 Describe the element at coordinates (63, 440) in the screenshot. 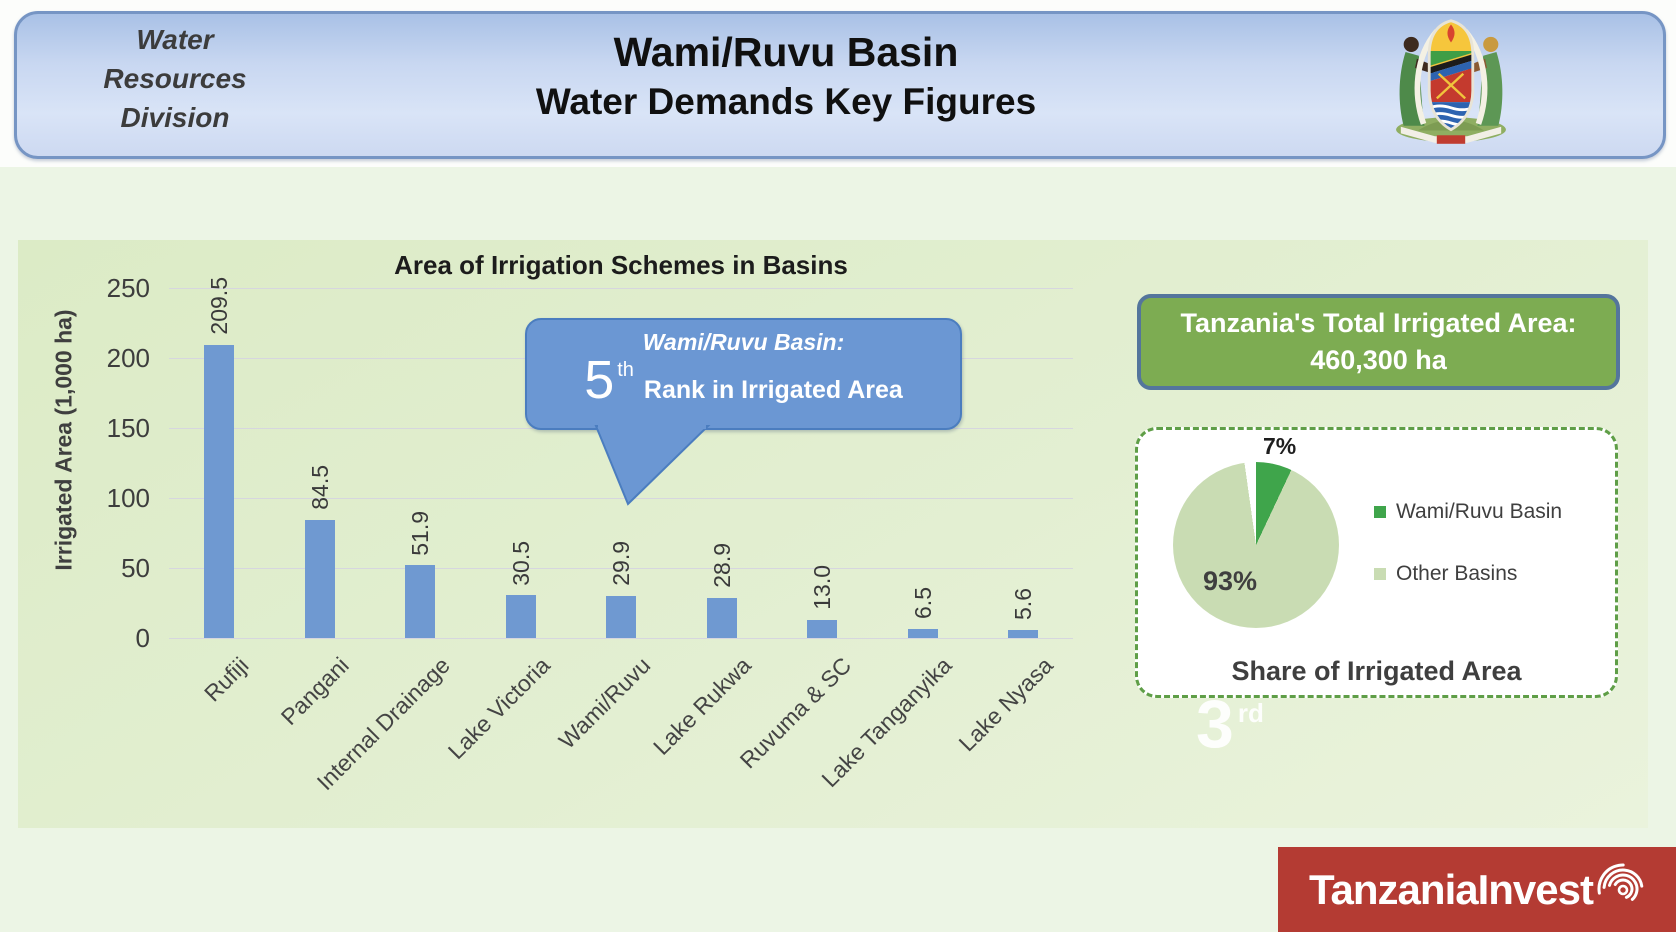

I see `y-axis-title: Irrigated Area (1,000 ha)` at that location.